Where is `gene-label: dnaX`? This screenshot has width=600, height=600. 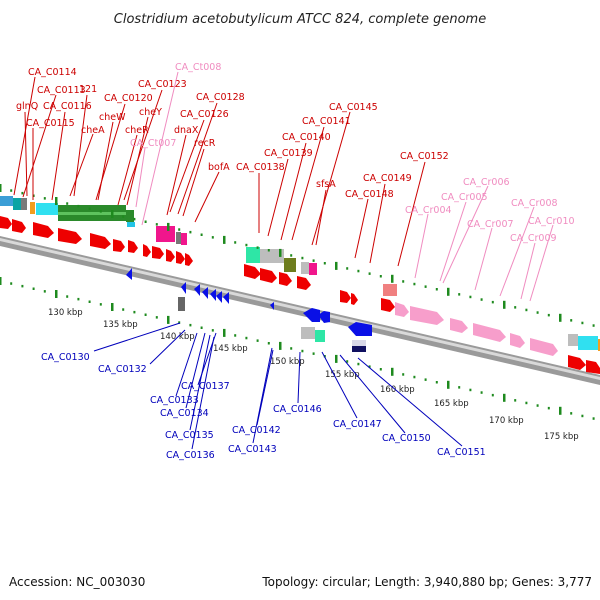
gene-label: dnaX is located at coordinates (186, 130).